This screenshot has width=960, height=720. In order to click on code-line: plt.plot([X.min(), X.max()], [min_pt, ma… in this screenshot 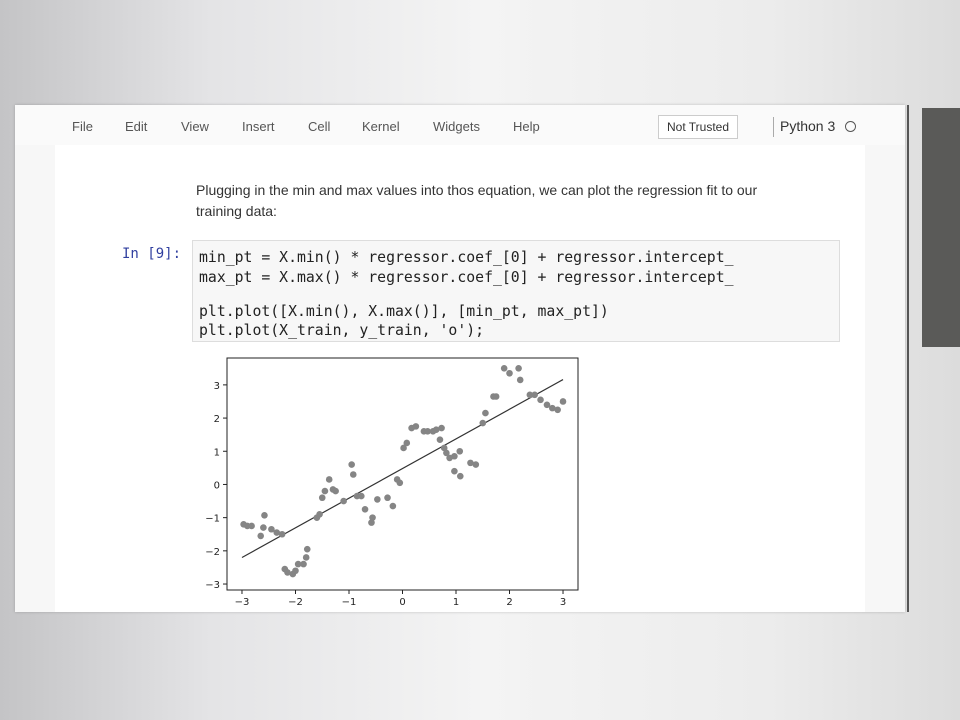, I will do `click(404, 311)`.